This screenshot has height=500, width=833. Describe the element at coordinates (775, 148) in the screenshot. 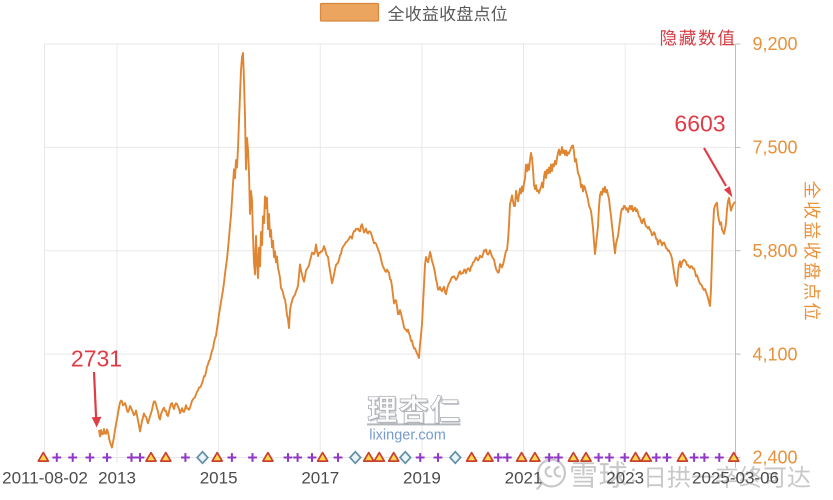

I see `svg-text: 7,500` at that location.